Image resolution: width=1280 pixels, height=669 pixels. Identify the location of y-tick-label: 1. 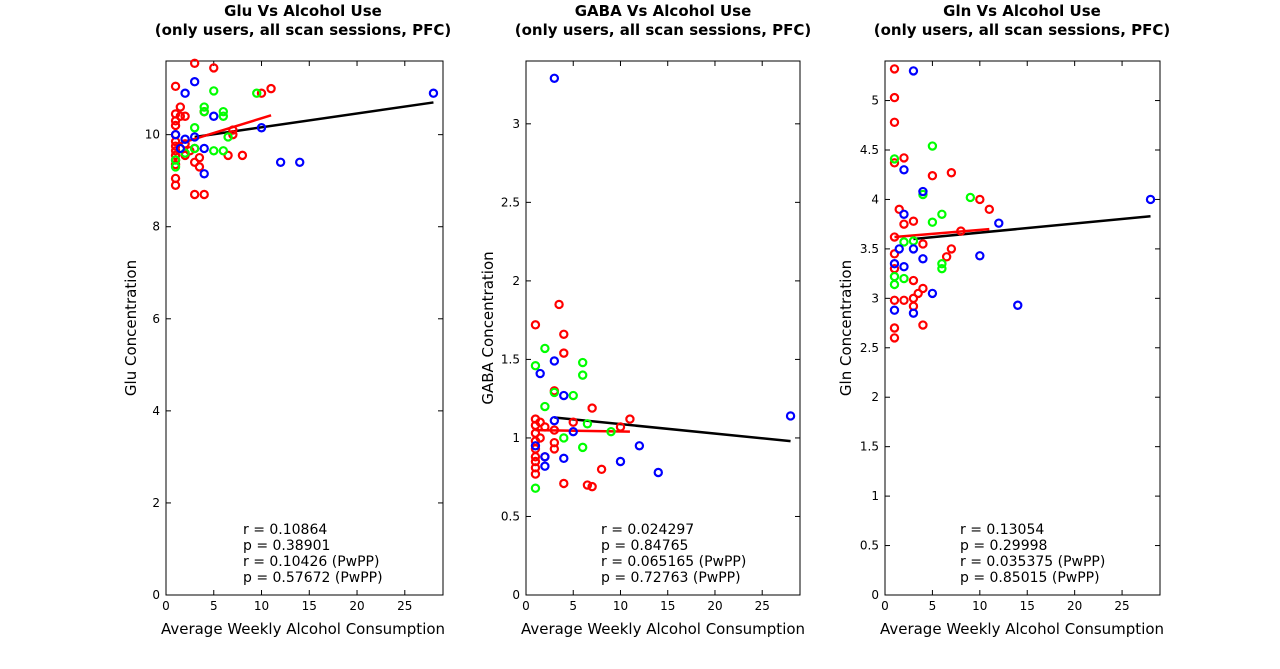
(875, 496).